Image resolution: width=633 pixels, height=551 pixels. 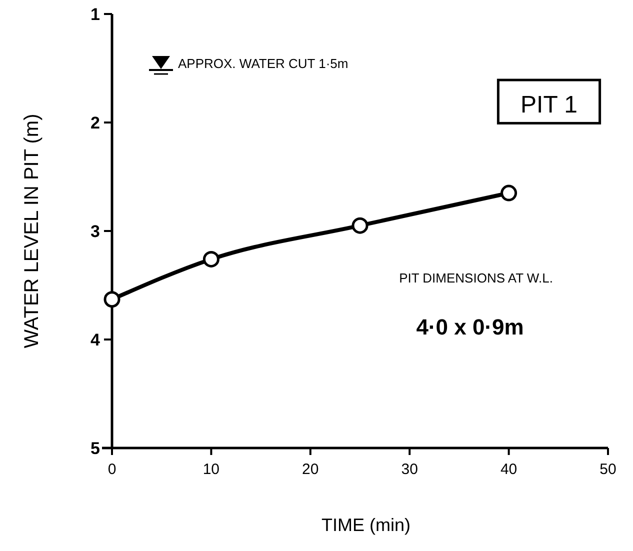 What do you see at coordinates (263, 63) in the screenshot?
I see `annotation: APPROX. WATER CUT 1·5m` at bounding box center [263, 63].